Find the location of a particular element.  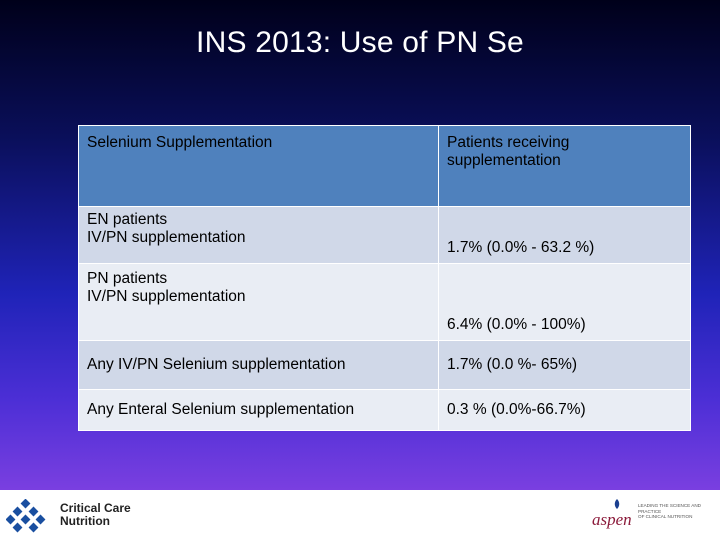

aspen-tag-line1: LEADING THE SCIENCE AND PRACTICE is located at coordinates (669, 508).